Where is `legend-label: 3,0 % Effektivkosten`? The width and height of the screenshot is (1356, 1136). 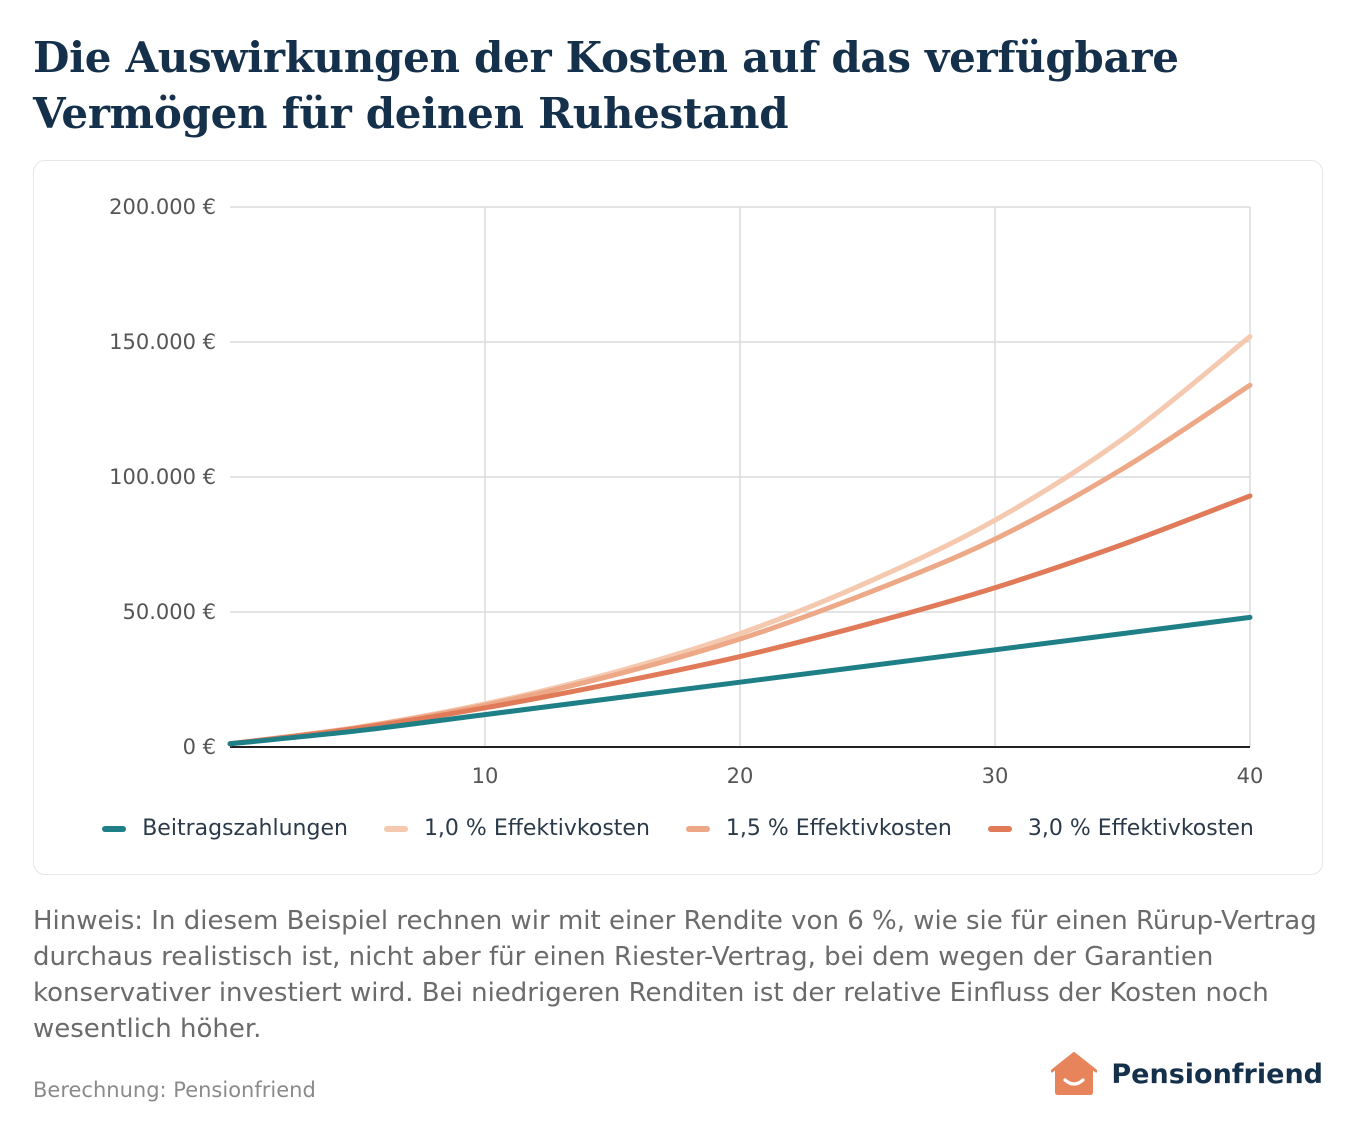 legend-label: 3,0 % Effektivkosten is located at coordinates (1140, 828).